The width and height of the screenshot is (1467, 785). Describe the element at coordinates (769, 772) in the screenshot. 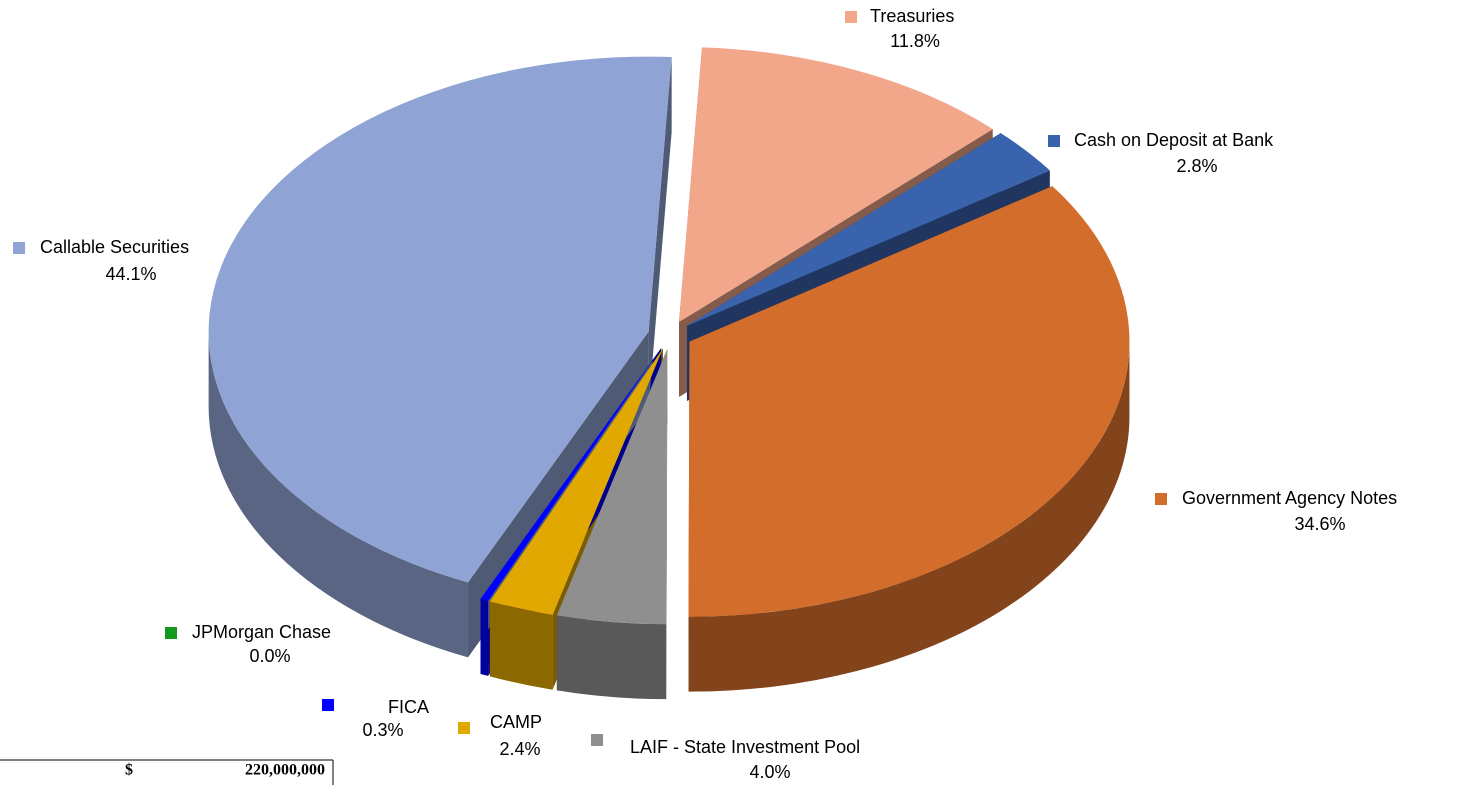

I see `slice-value-label: 4.0%` at that location.